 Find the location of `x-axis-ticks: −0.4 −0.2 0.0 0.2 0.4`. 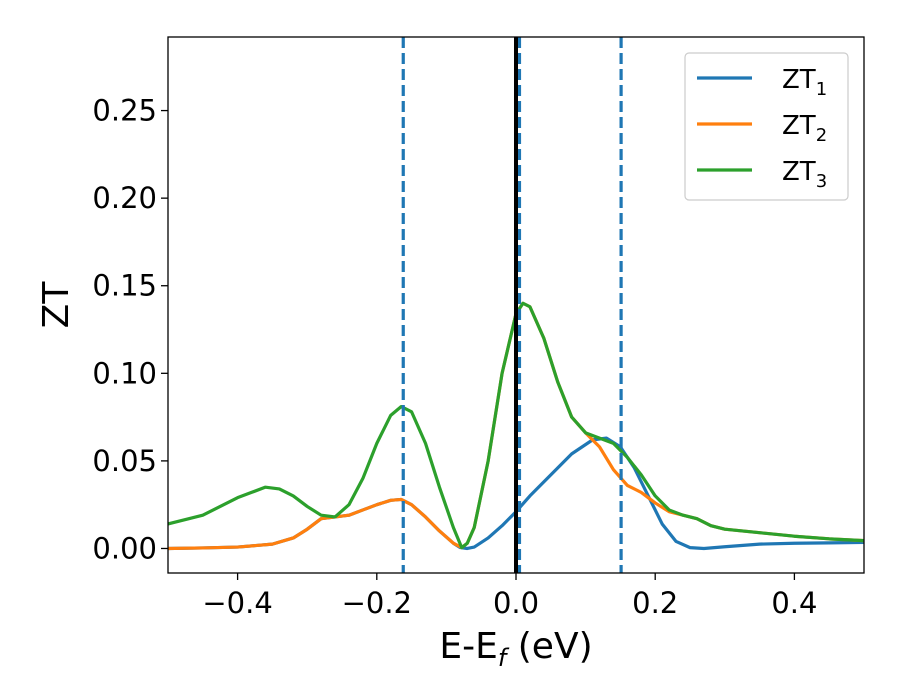

x-axis-ticks: −0.4 −0.2 0.0 0.2 0.4 is located at coordinates (509, 596).